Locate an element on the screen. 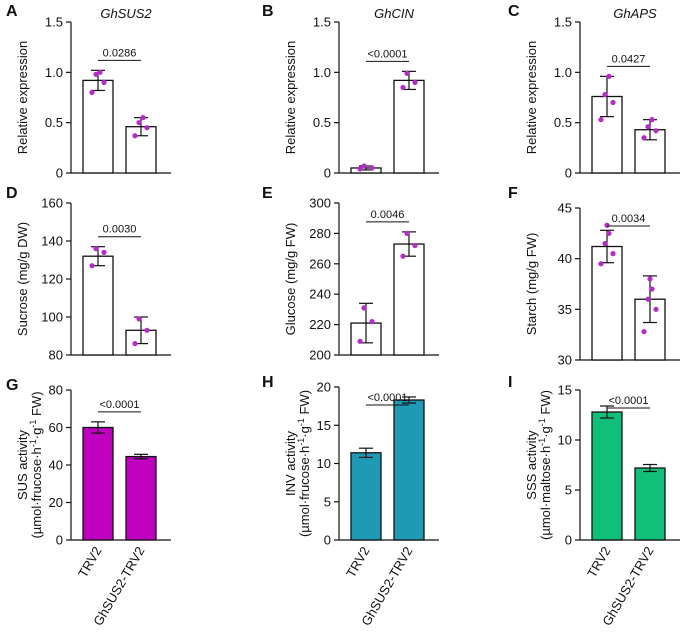  y-tick-label: 260 is located at coordinates (320, 263).